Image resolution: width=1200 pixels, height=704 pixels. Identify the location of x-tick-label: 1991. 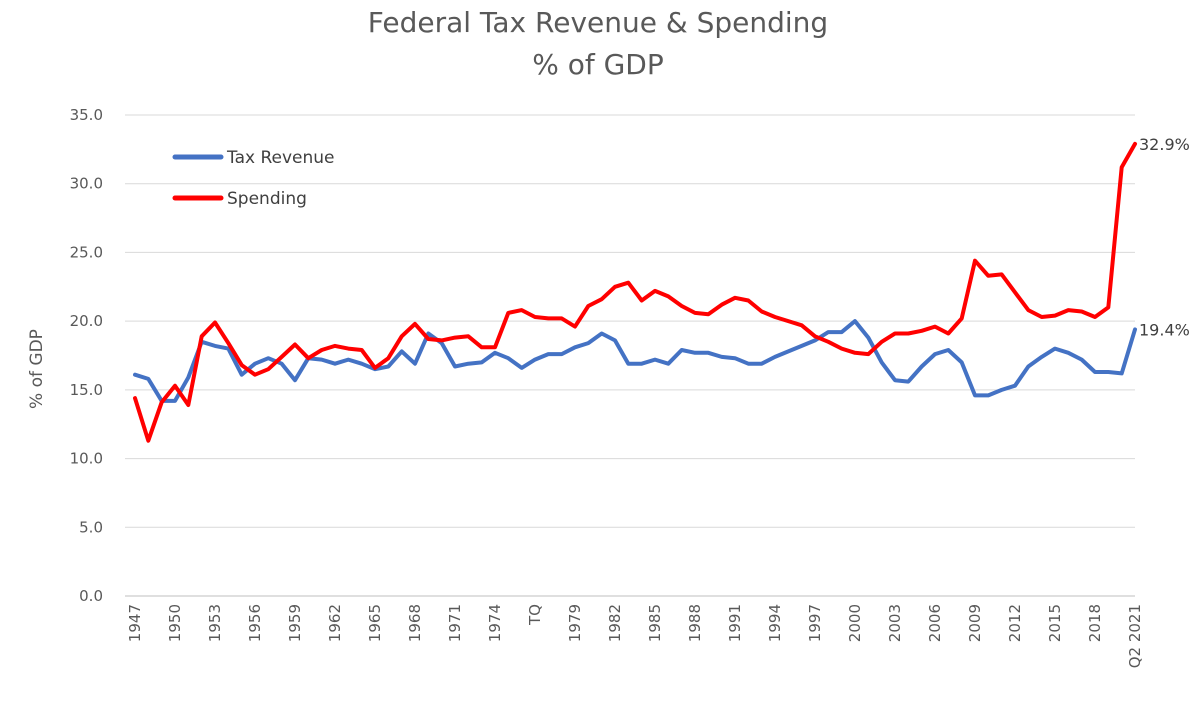
(735, 623).